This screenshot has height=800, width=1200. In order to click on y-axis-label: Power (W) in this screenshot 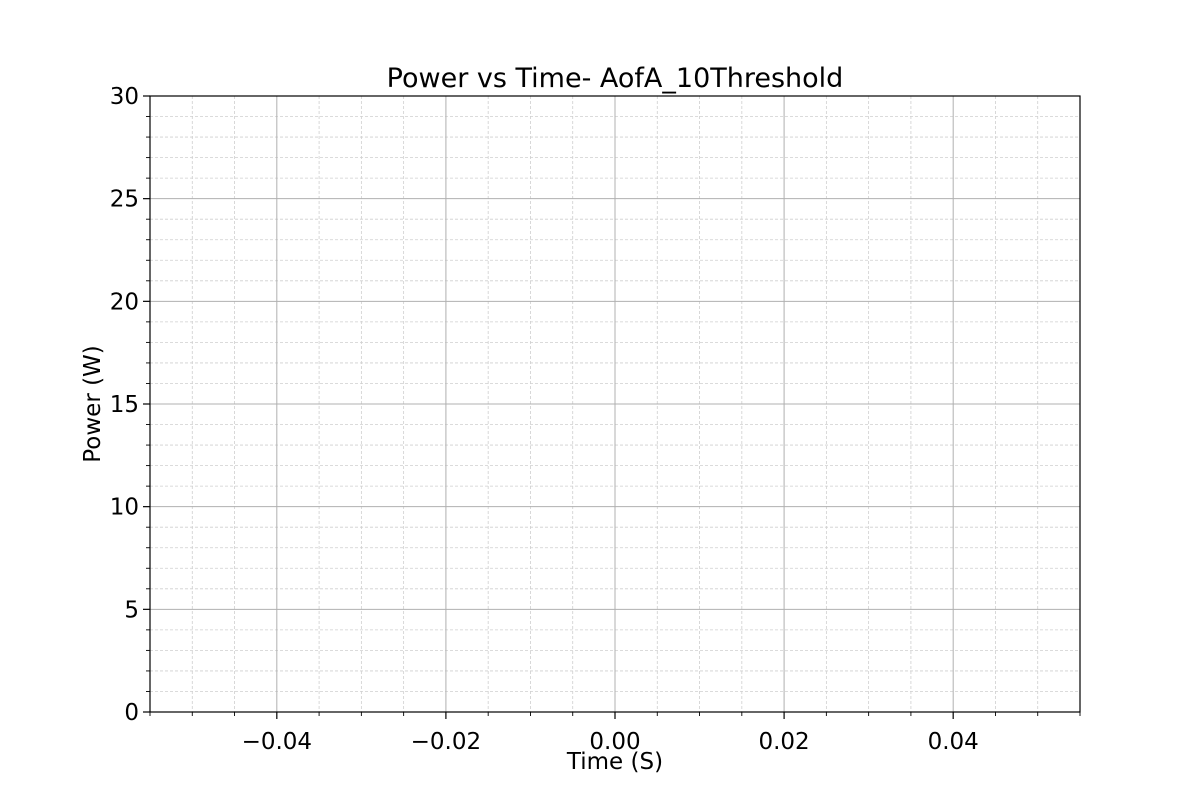, I will do `click(93, 404)`.